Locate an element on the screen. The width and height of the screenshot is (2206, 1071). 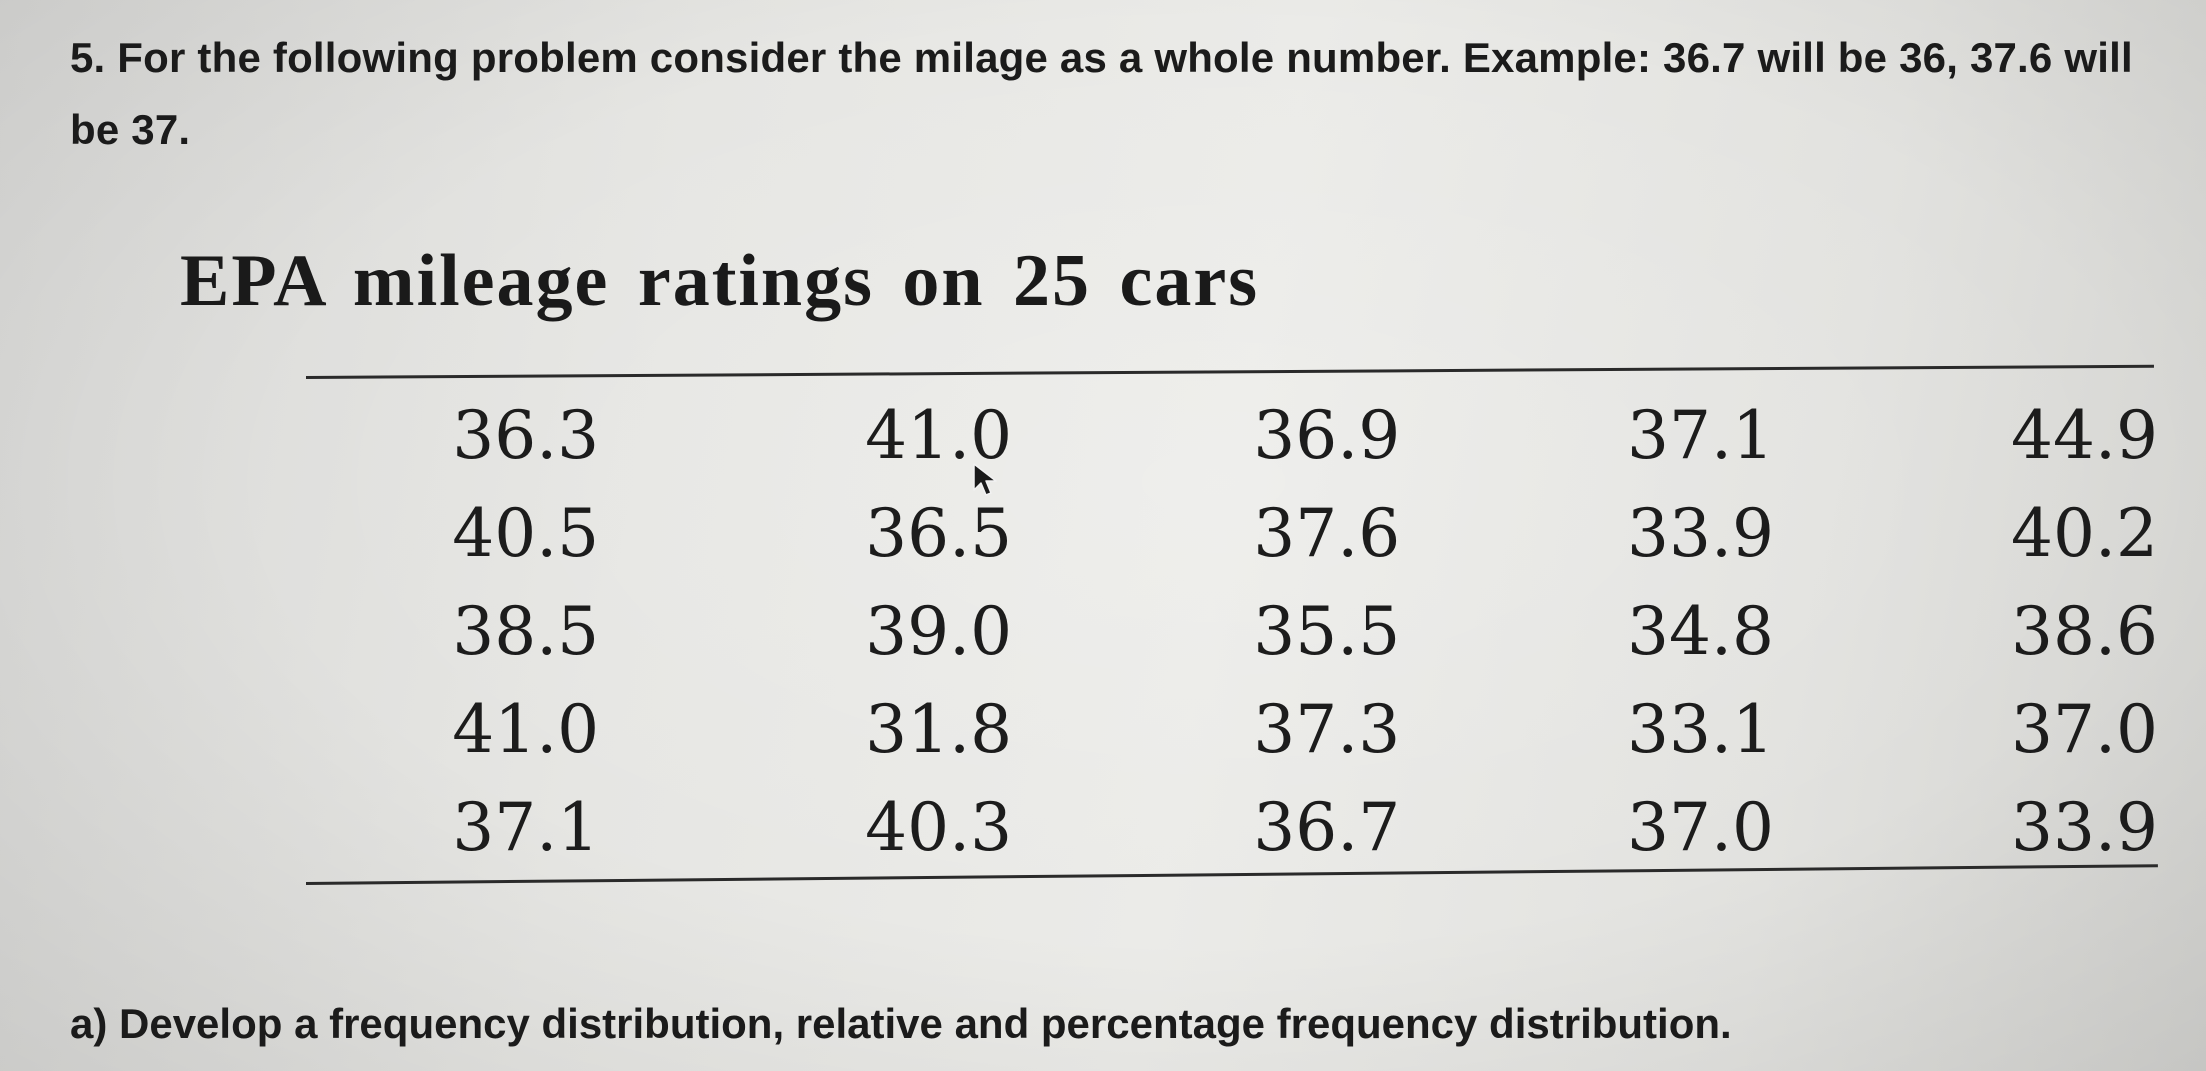
table-top-rule is located at coordinates (1229, 371).